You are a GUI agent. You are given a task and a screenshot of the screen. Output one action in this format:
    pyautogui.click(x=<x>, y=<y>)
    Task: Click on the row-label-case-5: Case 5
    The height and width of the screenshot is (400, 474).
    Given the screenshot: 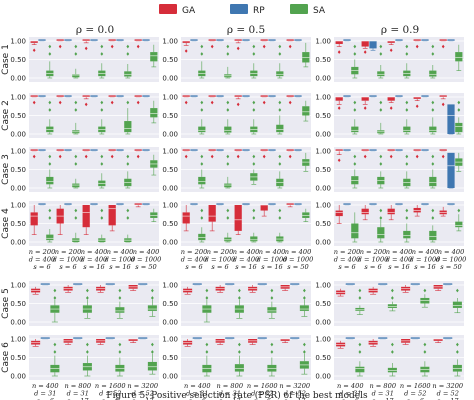 What is the action you would take?
    pyautogui.click(x=6, y=303)
    